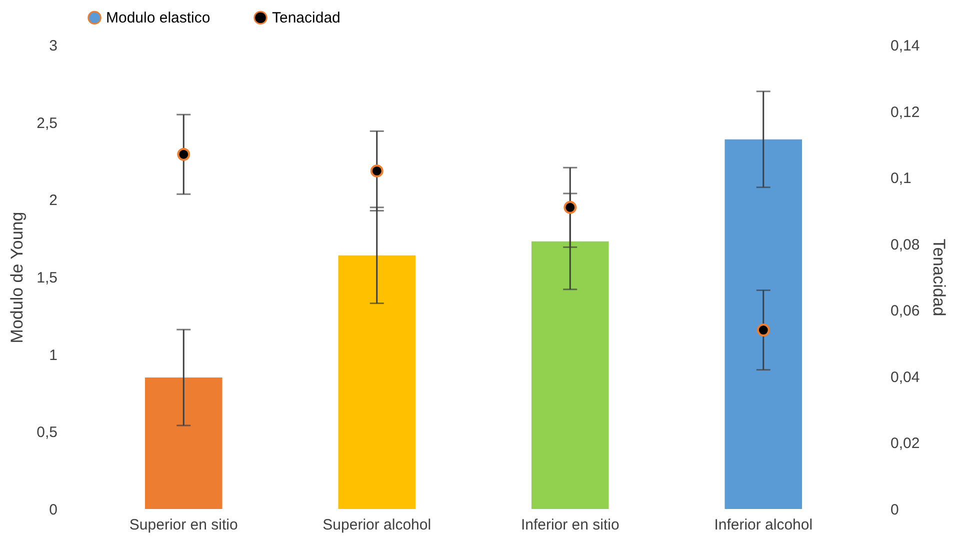 The height and width of the screenshot is (540, 956). I want to click on legend-label: Tenacidad, so click(306, 18).